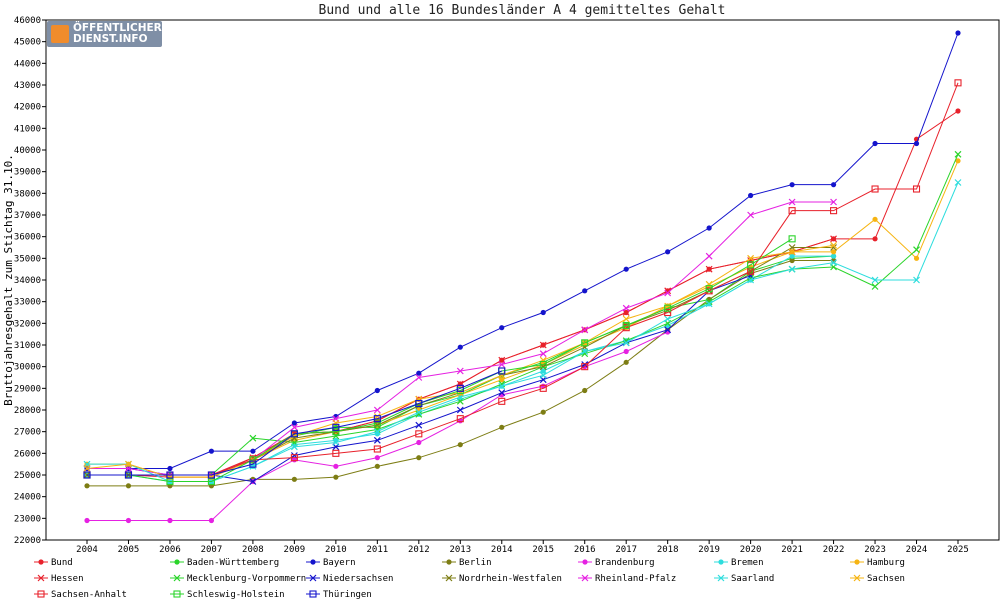  I want to click on y-tick-label: 23000, so click(27, 519).